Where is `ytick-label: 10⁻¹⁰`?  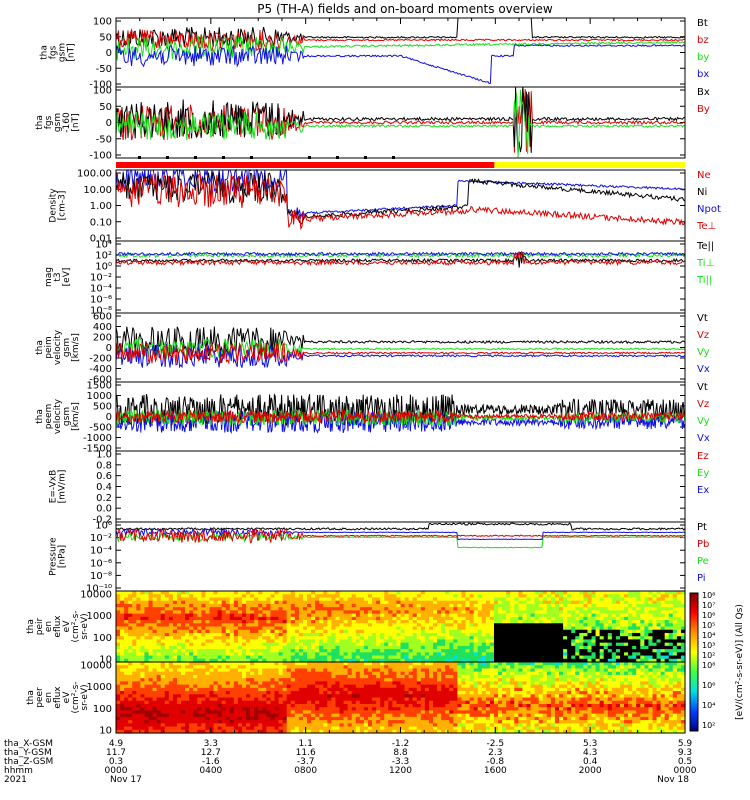
ytick-label: 10⁻¹⁰ is located at coordinates (99, 589).